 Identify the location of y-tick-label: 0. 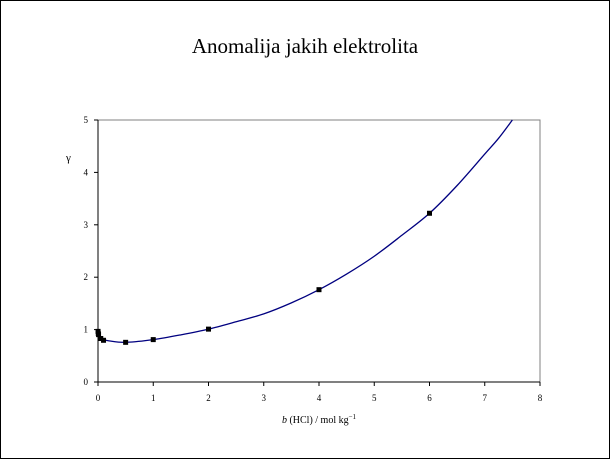
(86, 382).